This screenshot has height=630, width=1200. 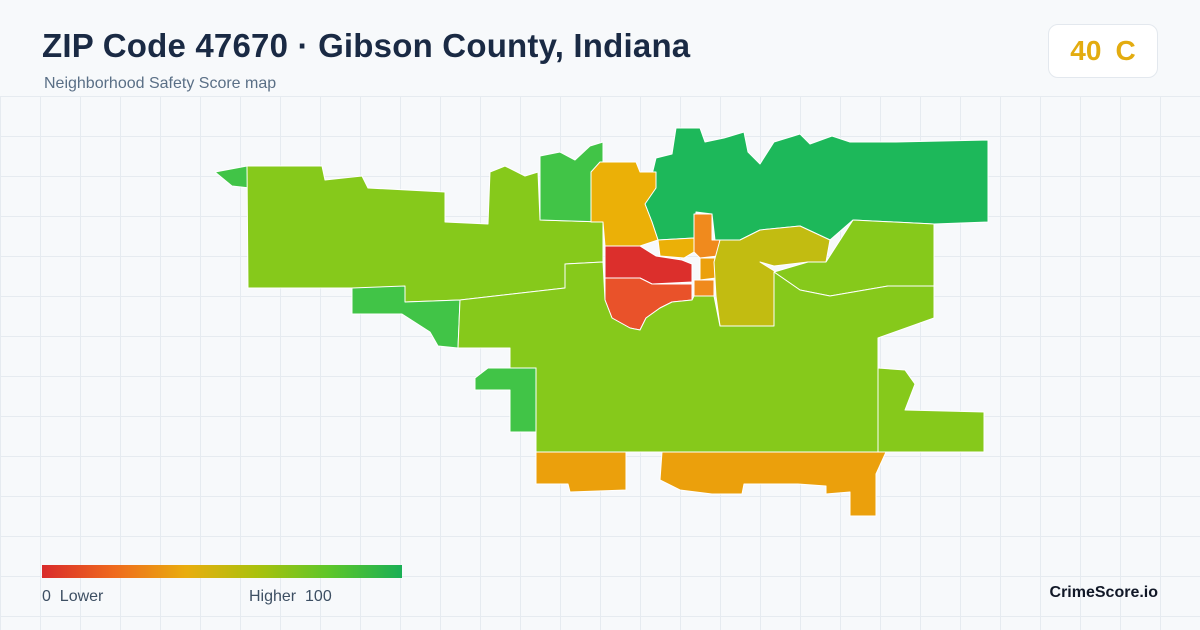 I want to click on safety-score-value: 40, so click(x=1086, y=50).